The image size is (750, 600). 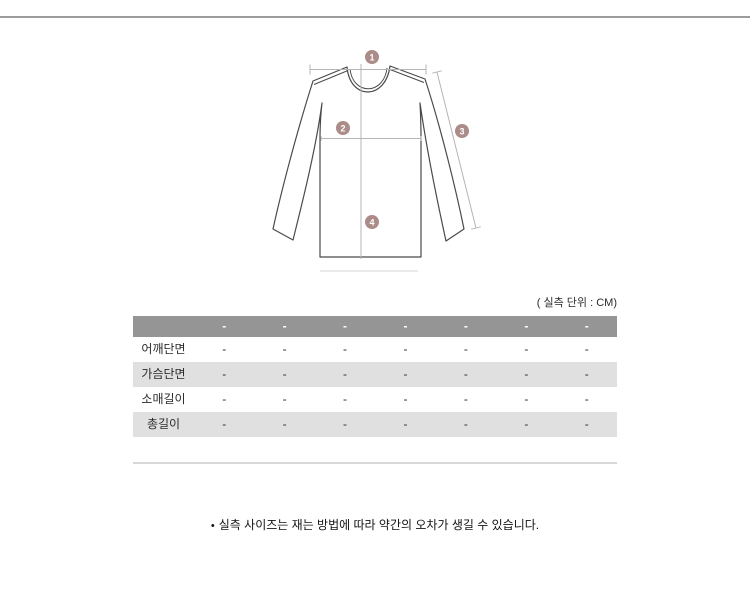 I want to click on header-spacer-cell, so click(x=163, y=326).